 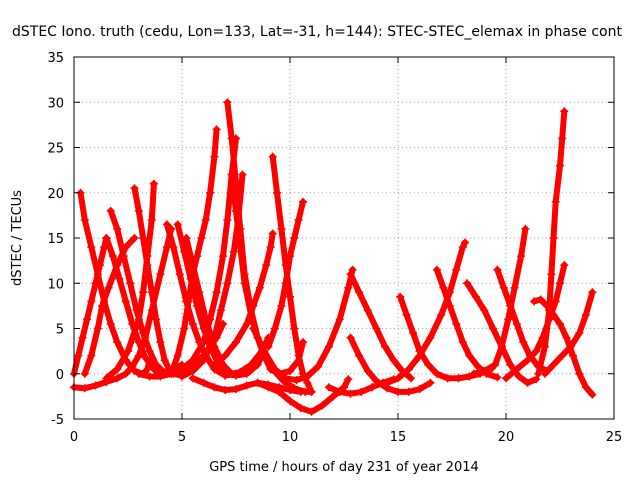 I want to click on y-tick-label: 30, so click(x=55, y=103).